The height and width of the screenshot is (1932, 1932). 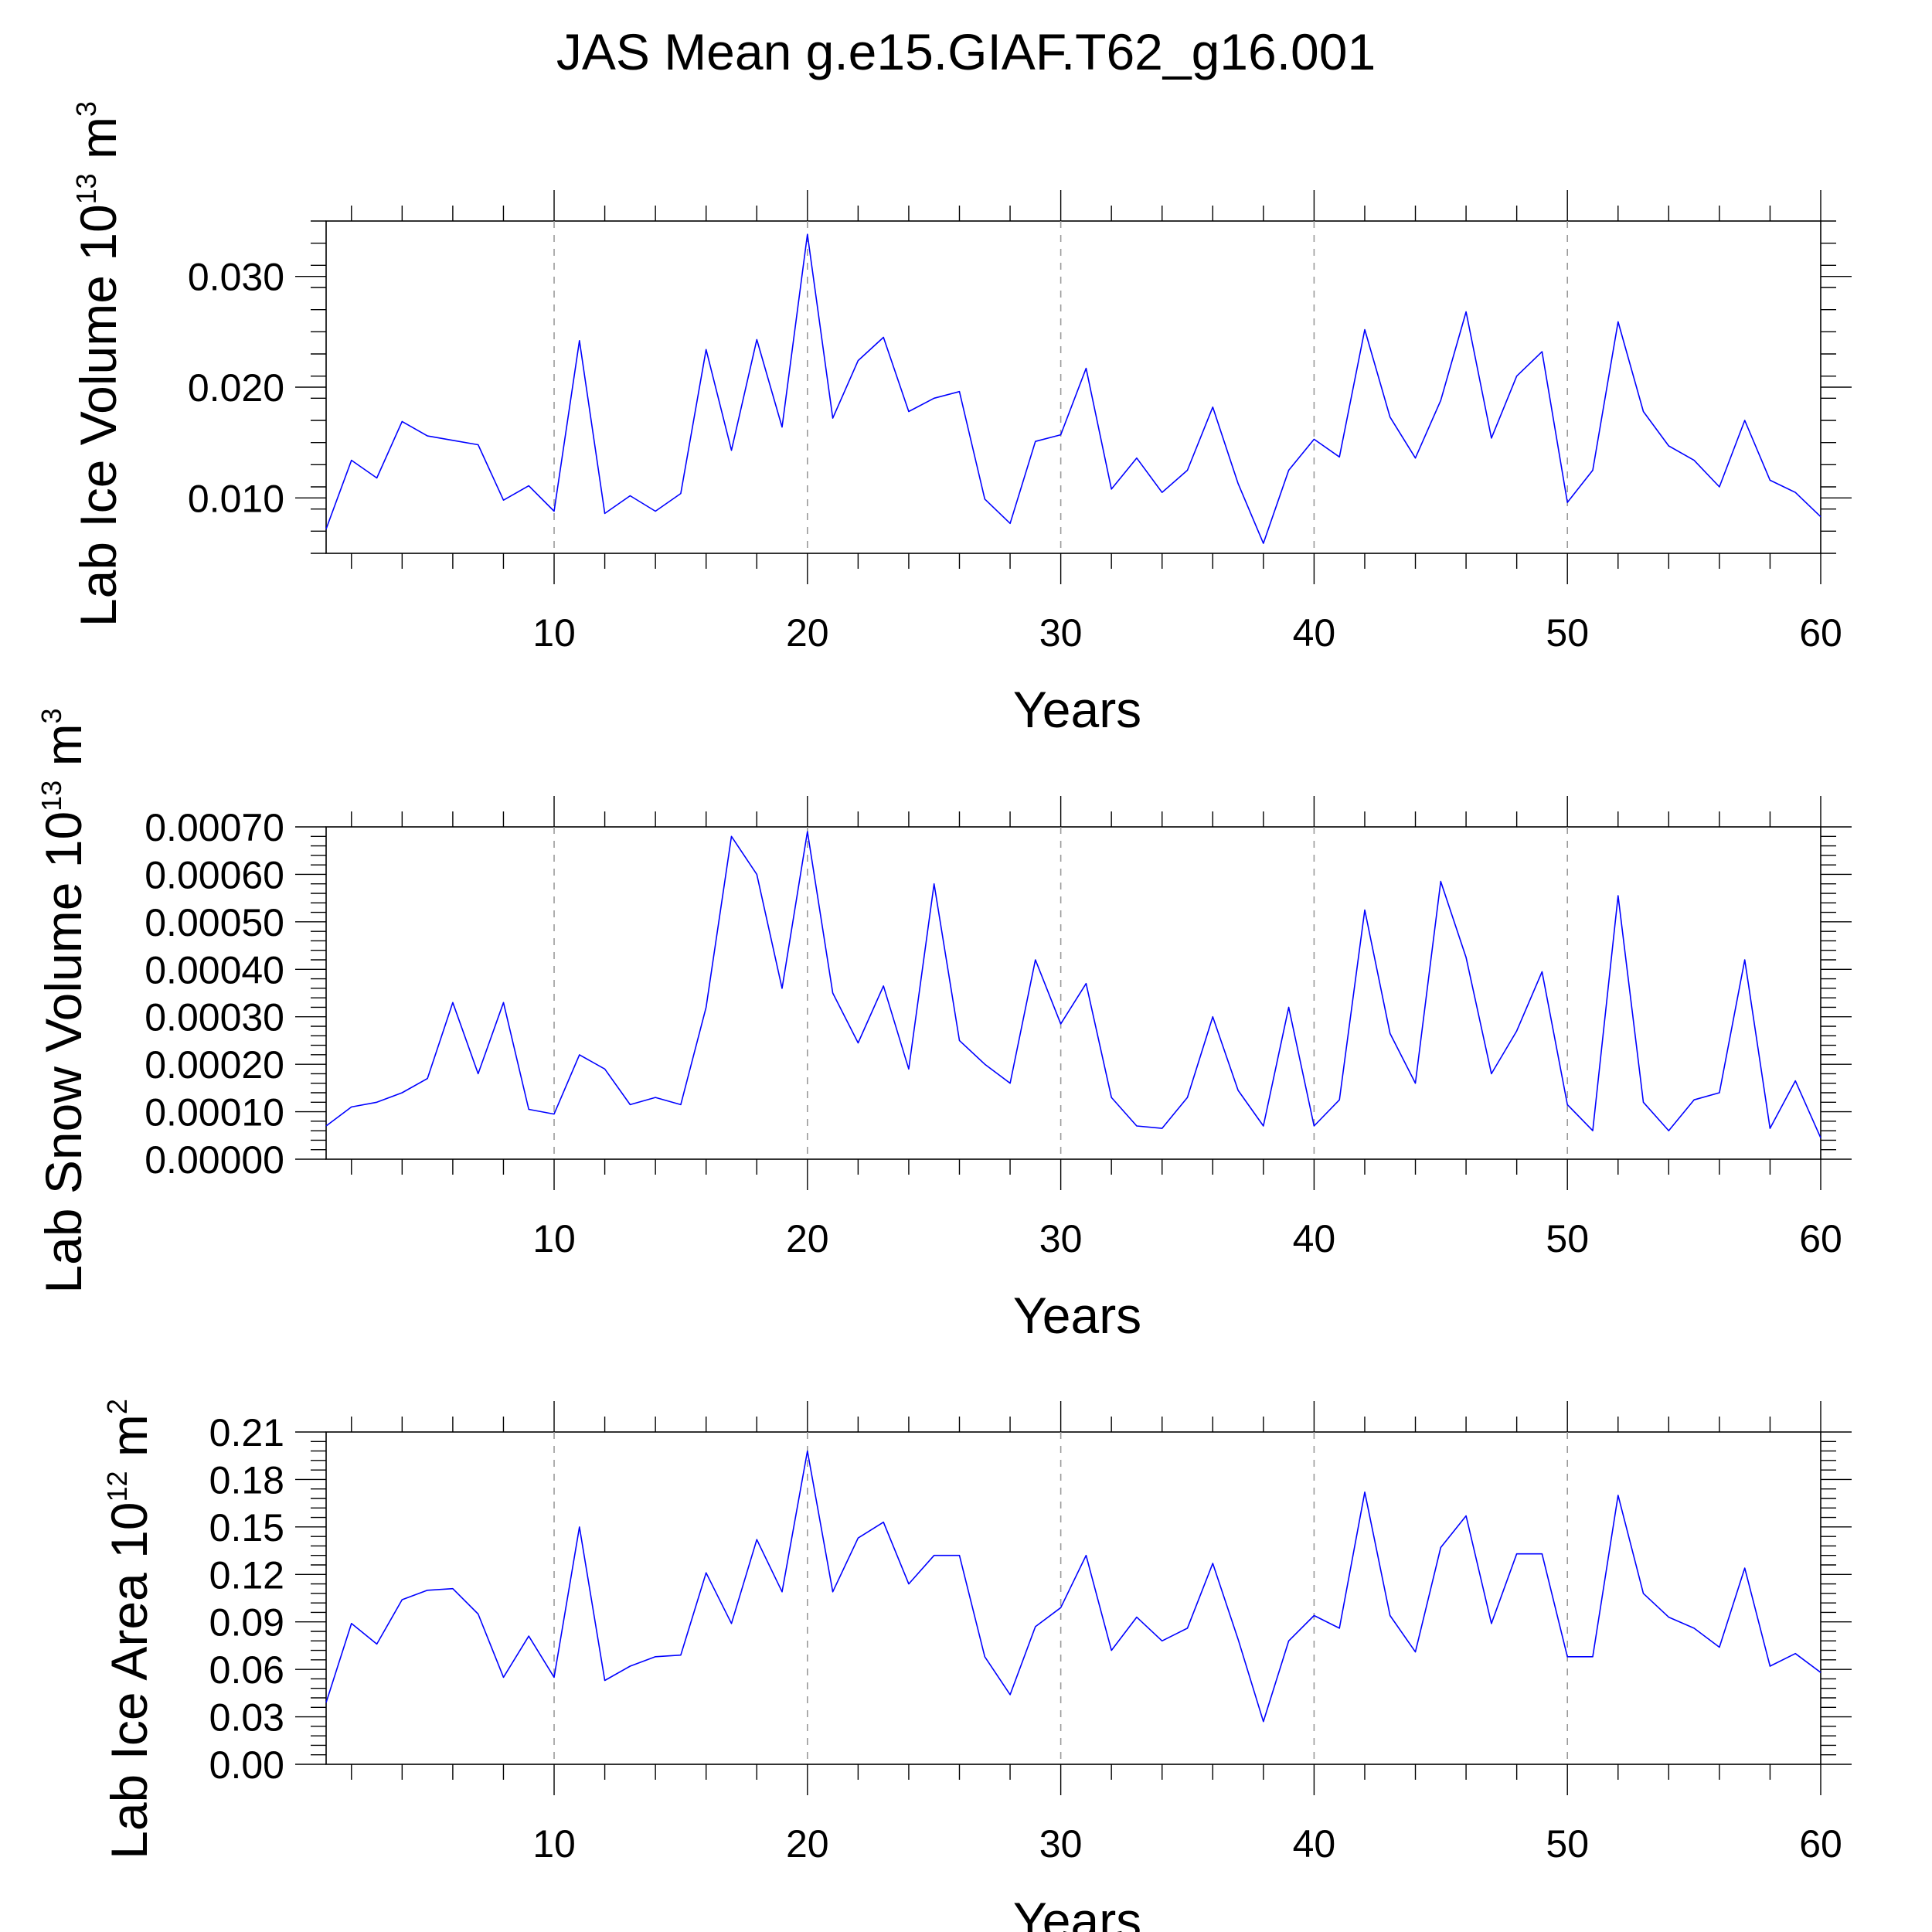 I want to click on y-tick-label: 0.00040, so click(x=214, y=970).